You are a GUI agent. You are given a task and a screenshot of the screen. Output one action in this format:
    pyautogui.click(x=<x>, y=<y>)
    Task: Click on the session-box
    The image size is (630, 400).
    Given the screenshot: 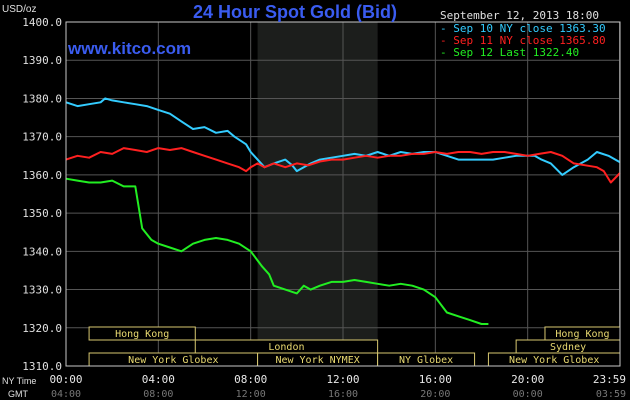 What is the action you would take?
    pyautogui.click(x=142, y=333)
    